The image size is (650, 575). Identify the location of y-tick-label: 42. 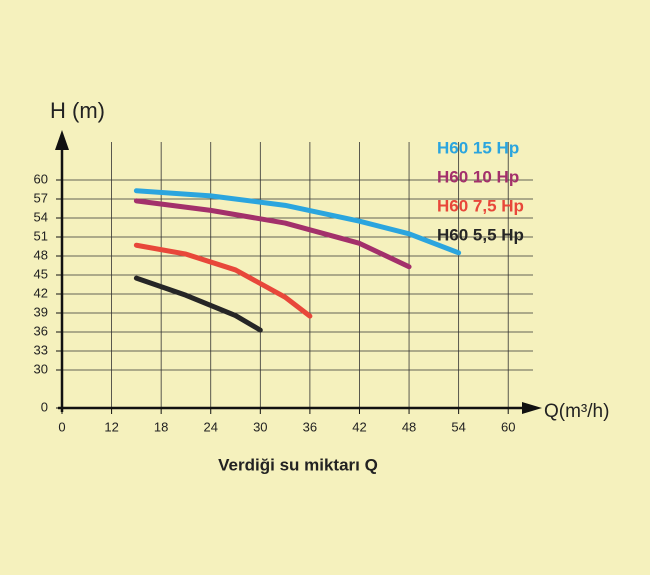
(41, 292).